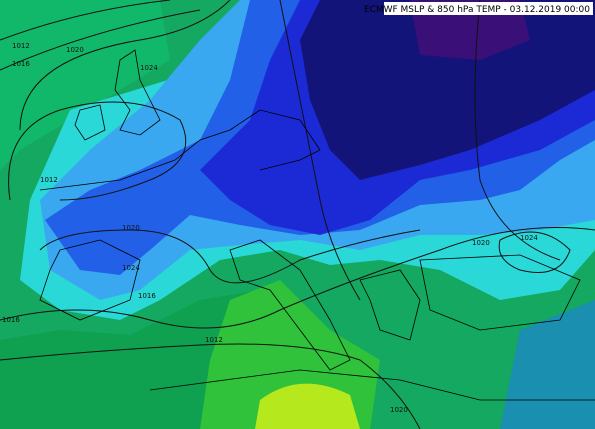  Describe the element at coordinates (307, 406) in the screenshot. I see `field-yellow` at that location.